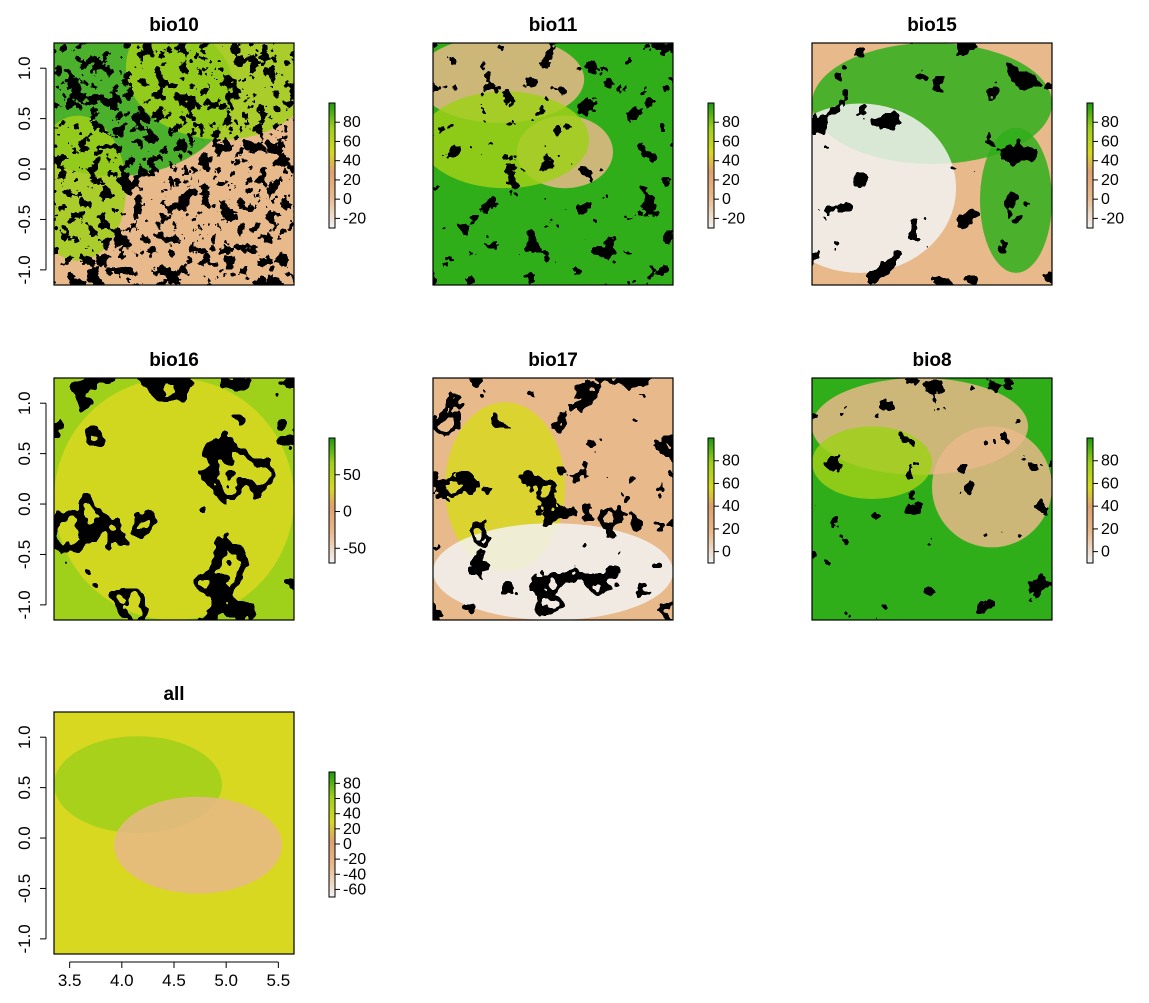  I want to click on panel-bio17: bio17 80 60 40 20 0, so click(586, 485).